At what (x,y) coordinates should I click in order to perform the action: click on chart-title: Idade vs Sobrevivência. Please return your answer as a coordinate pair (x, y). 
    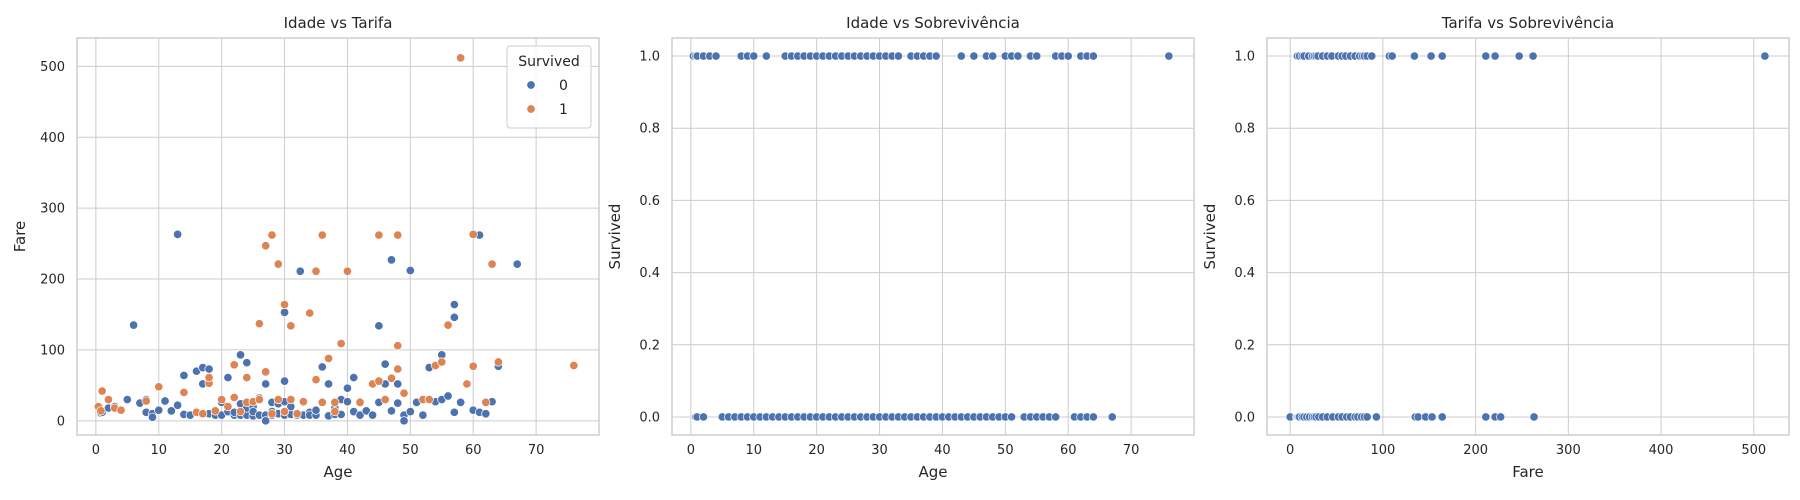
    Looking at the image, I should click on (933, 23).